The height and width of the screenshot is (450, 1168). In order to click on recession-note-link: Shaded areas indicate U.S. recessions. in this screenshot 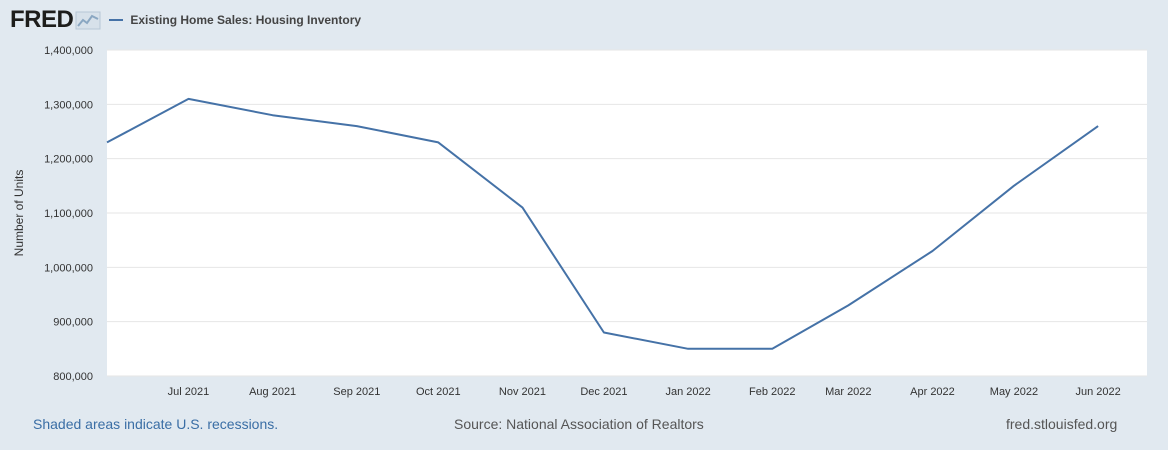, I will do `click(156, 424)`.